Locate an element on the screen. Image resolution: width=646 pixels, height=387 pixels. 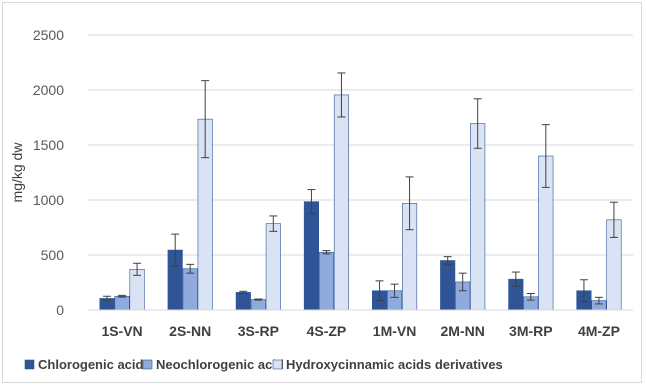
y-tick-label: 2500 is located at coordinates (48, 35).